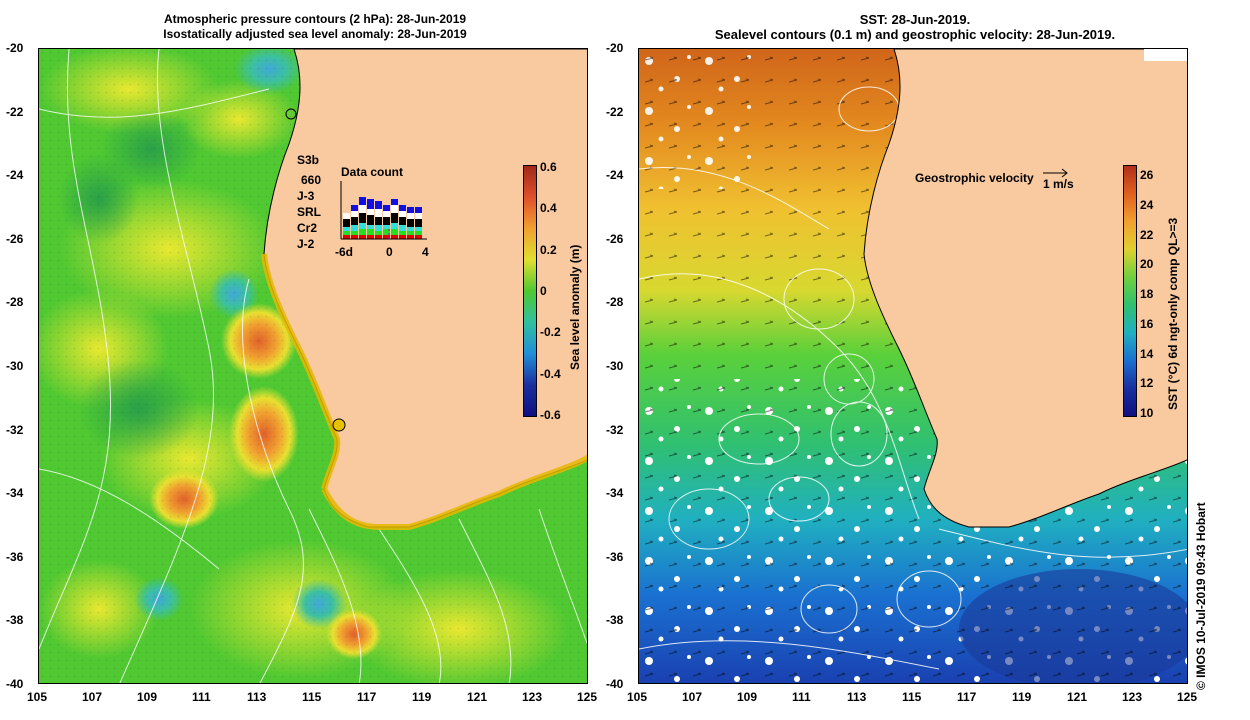 This screenshot has height=720, width=1250. Describe the element at coordinates (615, 111) in the screenshot. I see `lat-tick-label: -22` at that location.